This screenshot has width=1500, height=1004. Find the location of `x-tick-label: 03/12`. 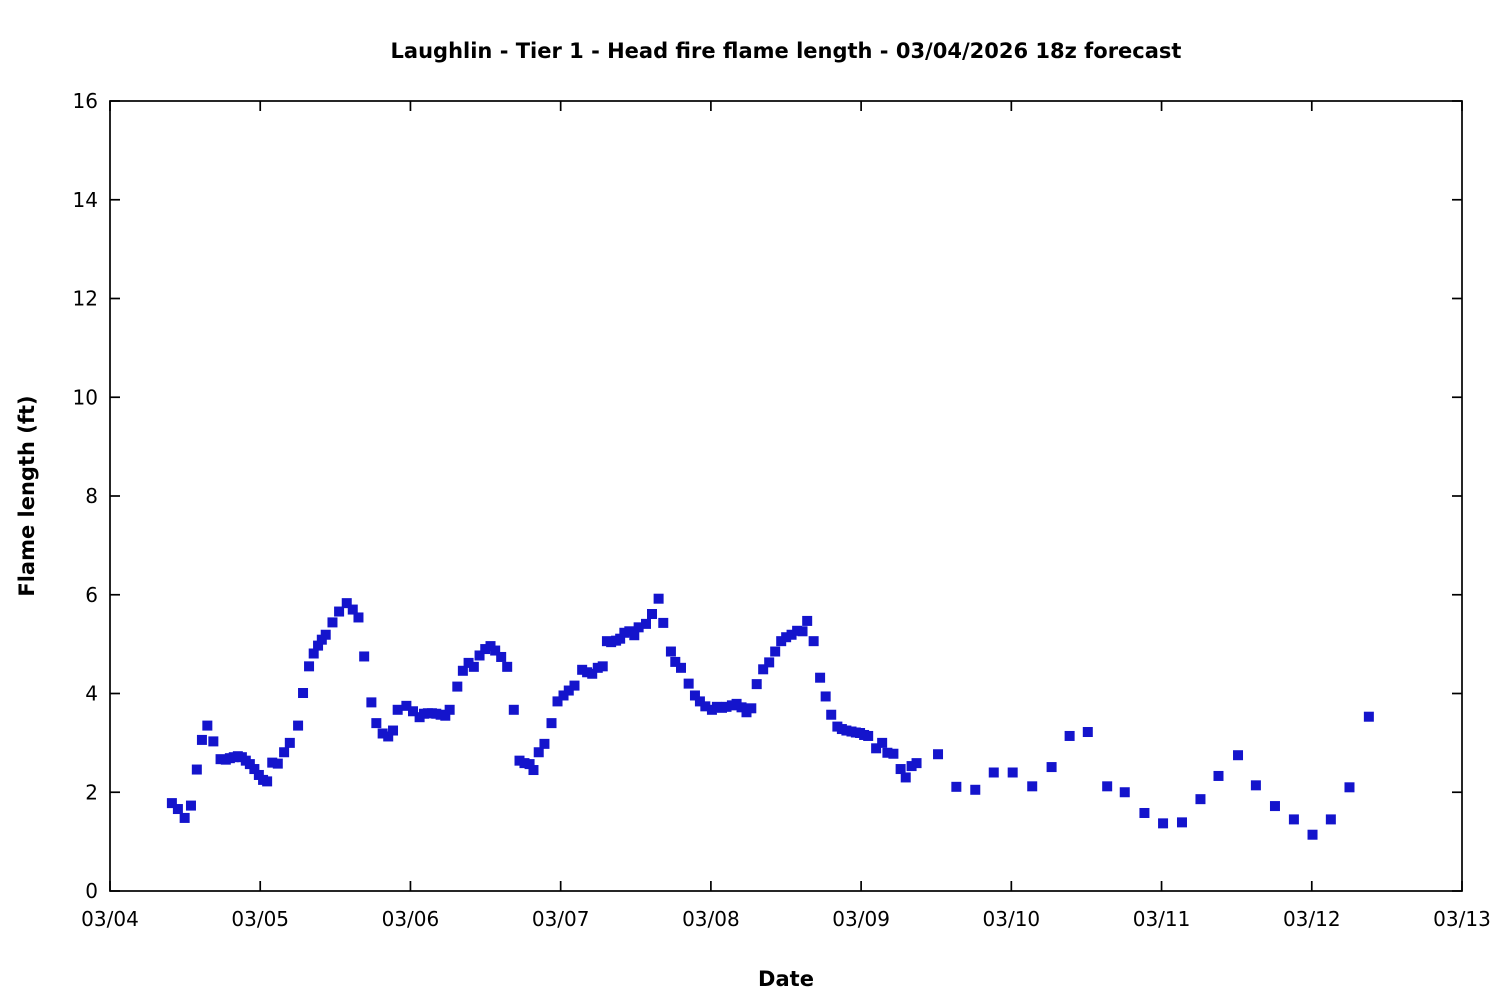

x-tick-label: 03/12 is located at coordinates (1312, 919).